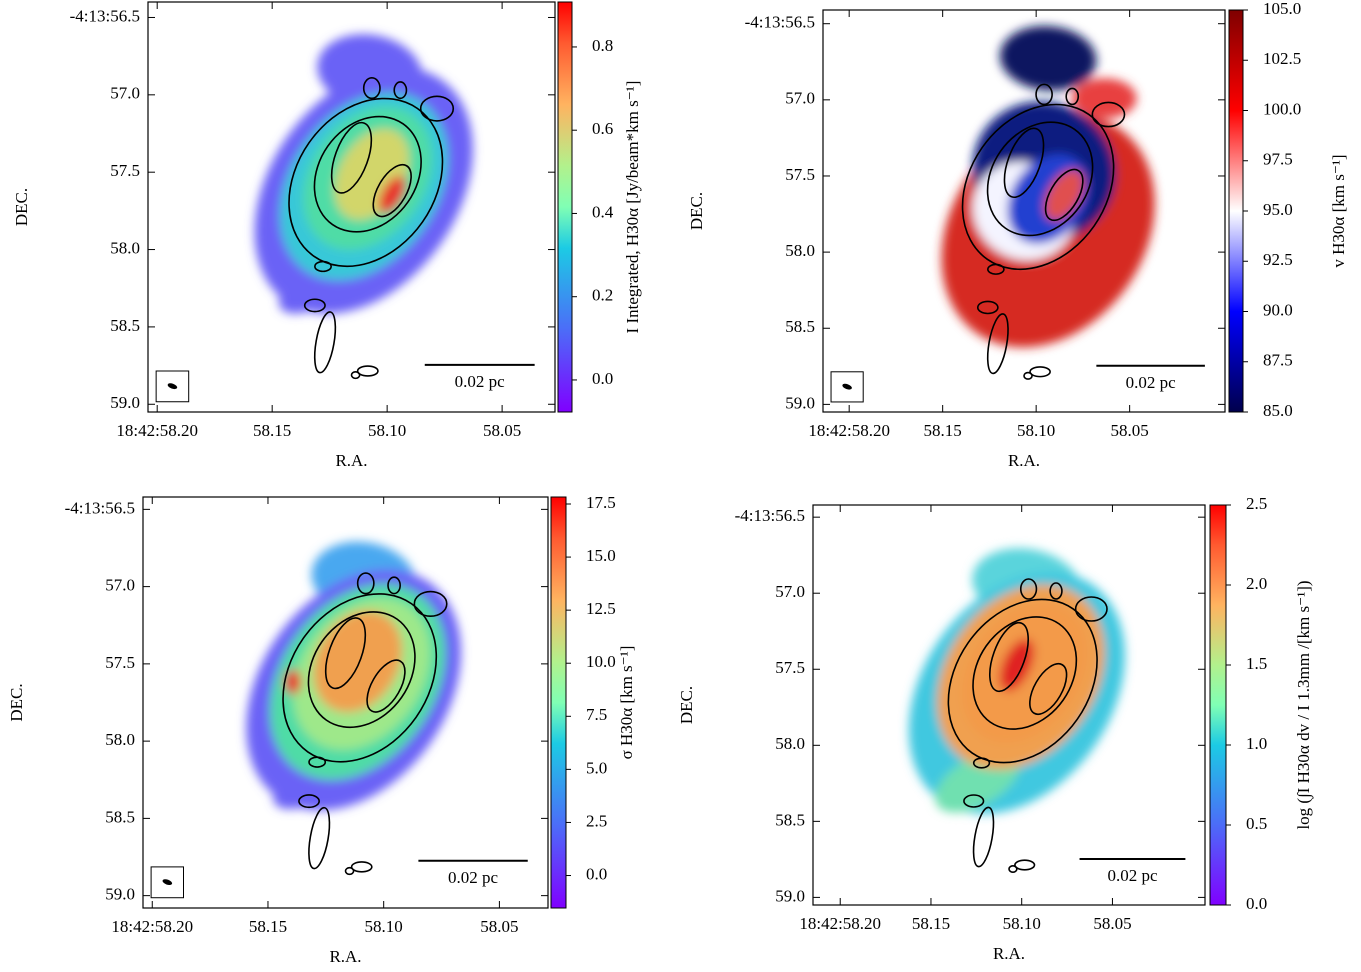 The width and height of the screenshot is (1361, 972). Describe the element at coordinates (602, 295) in the screenshot. I see `colorbar-tick-label: 0.2` at that location.